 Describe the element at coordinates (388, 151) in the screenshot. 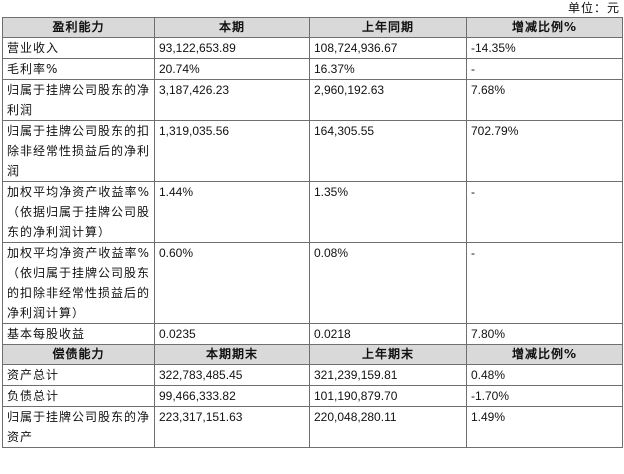

I see `previous-value: 164,305.55` at that location.